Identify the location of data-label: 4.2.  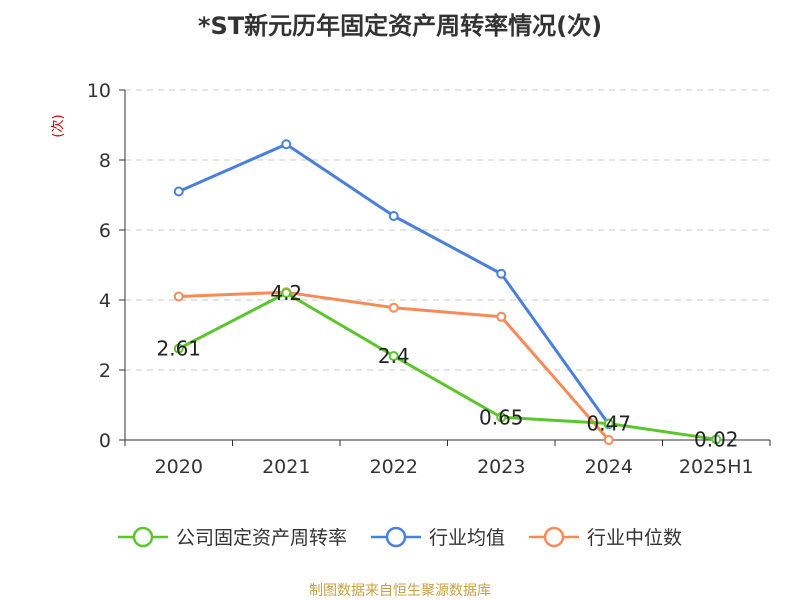
(286, 293).